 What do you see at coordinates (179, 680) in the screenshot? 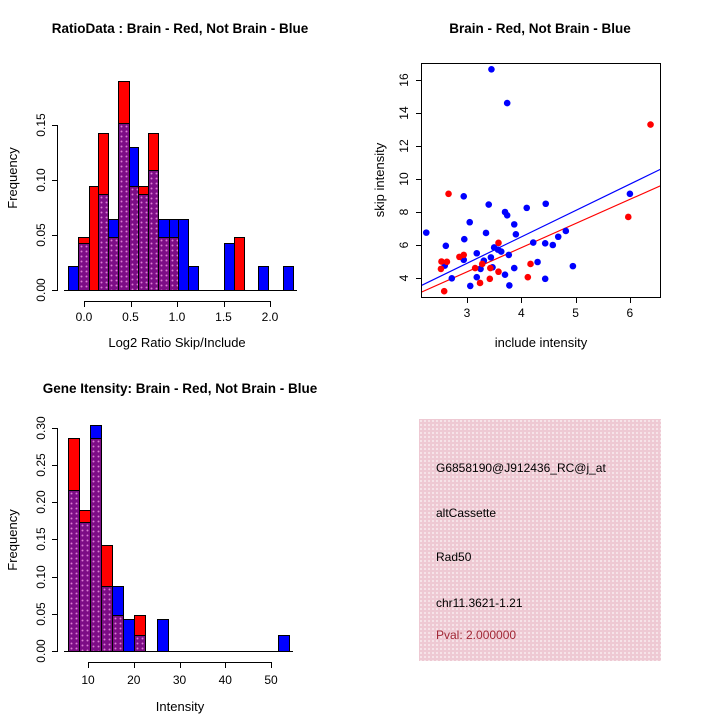
I see `x-tick-label: 30` at bounding box center [179, 680].